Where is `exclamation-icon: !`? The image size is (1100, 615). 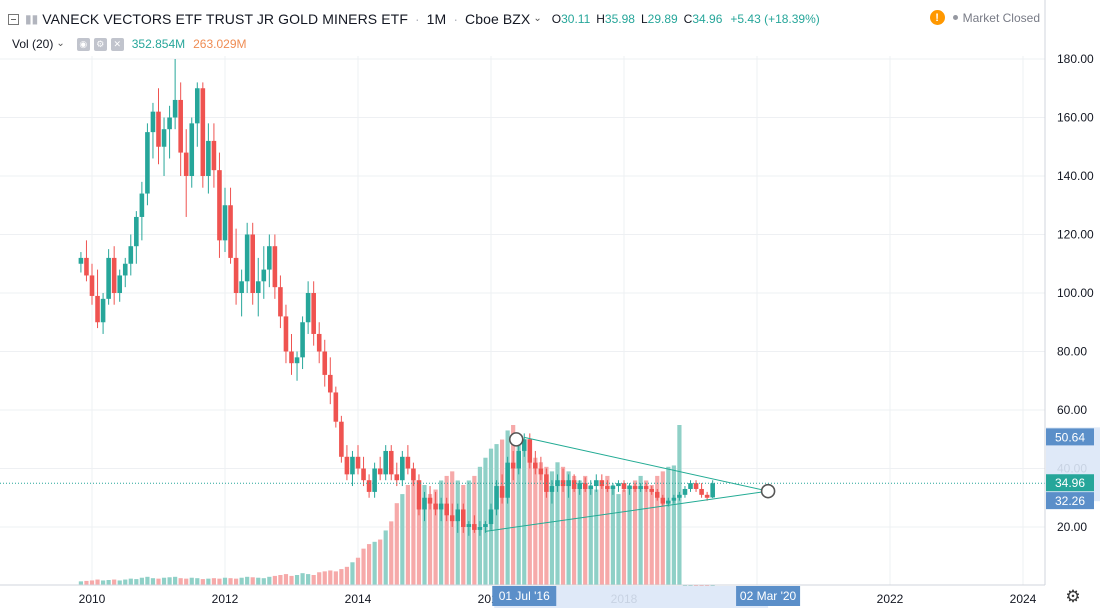
exclamation-icon: ! is located at coordinates (937, 17).